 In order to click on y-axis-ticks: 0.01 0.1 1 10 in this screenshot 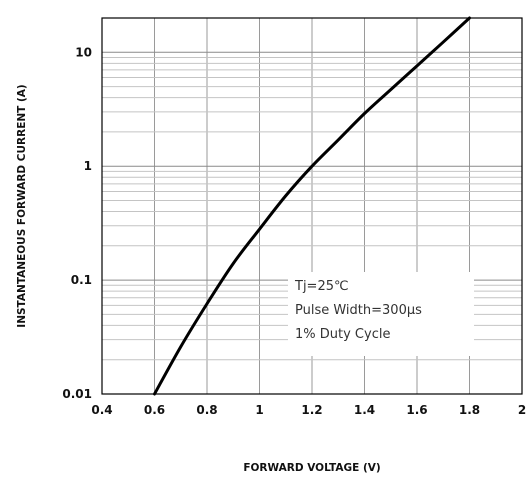, I will do `click(77, 223)`.